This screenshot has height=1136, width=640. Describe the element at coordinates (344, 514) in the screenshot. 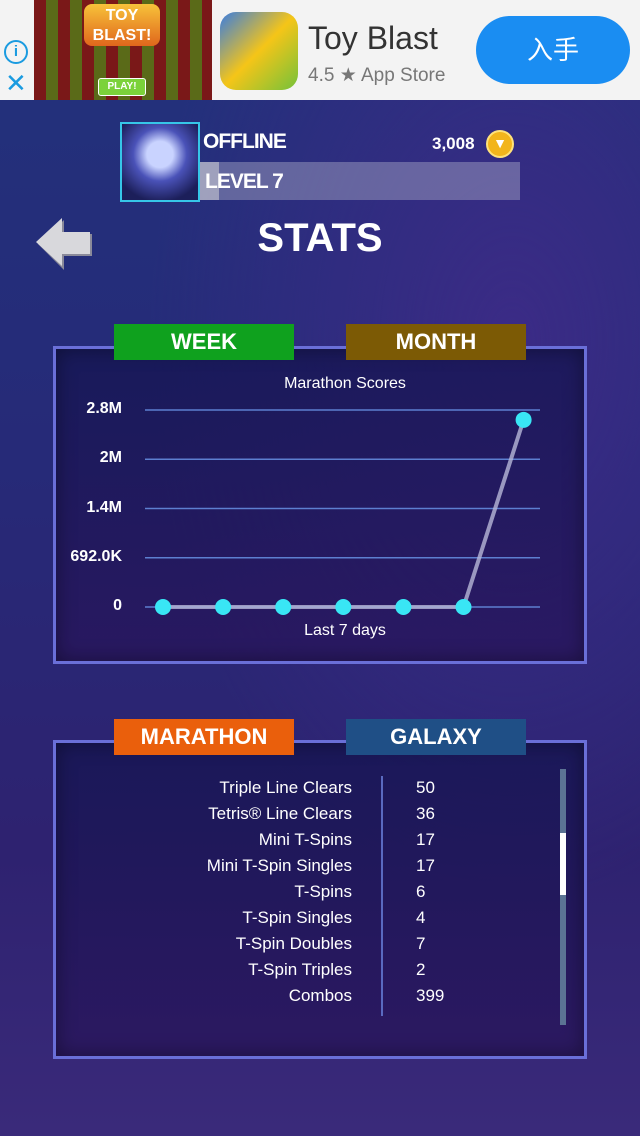

I see `series-line` at that location.